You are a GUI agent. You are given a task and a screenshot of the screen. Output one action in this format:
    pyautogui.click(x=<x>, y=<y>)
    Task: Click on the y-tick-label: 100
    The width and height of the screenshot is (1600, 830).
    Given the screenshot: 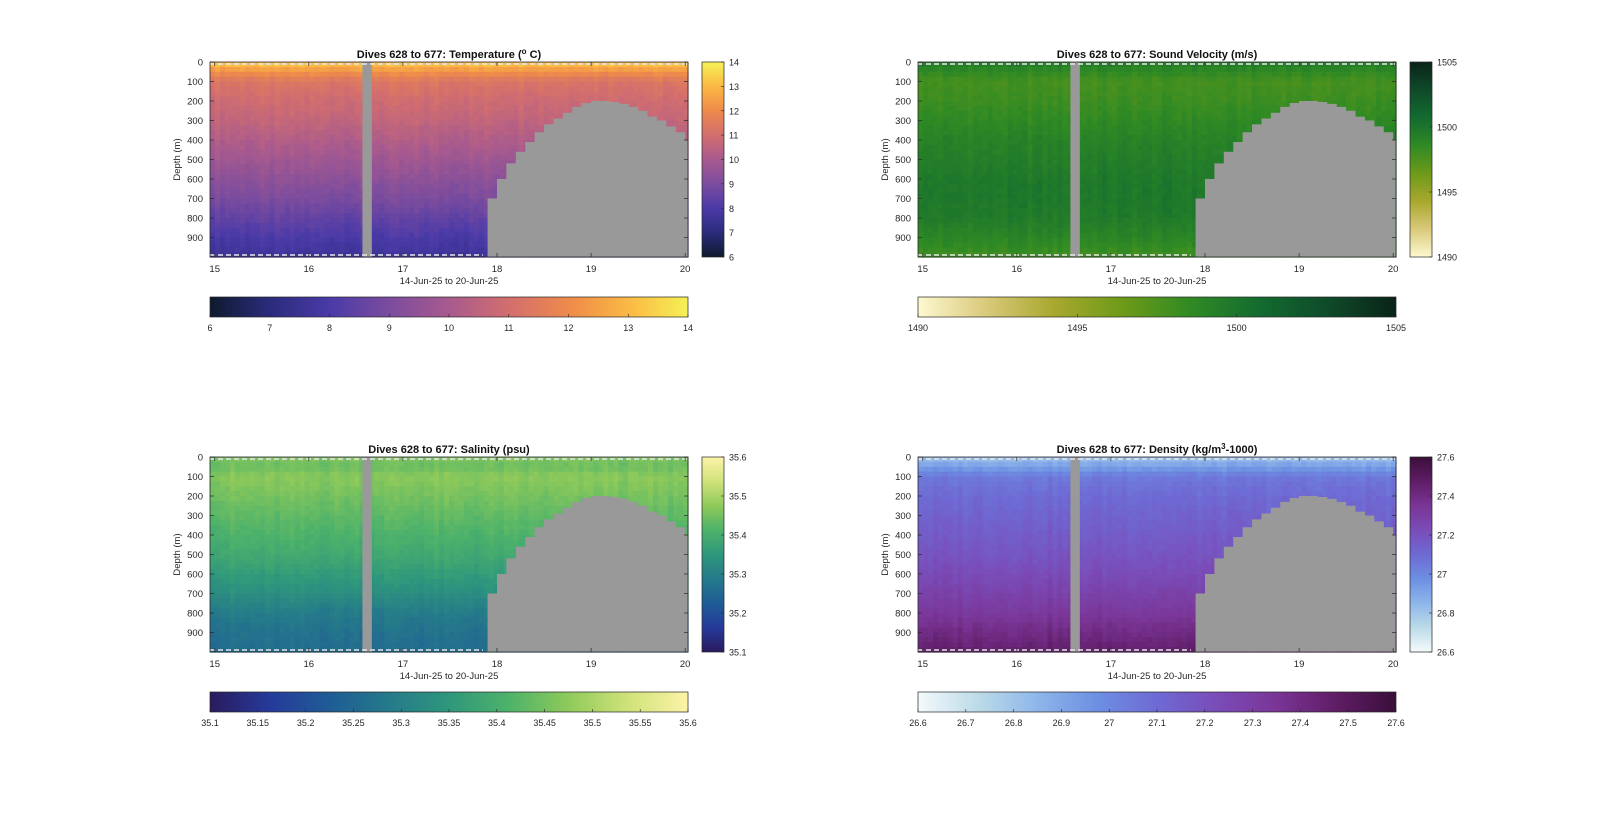 What is the action you would take?
    pyautogui.click(x=195, y=82)
    